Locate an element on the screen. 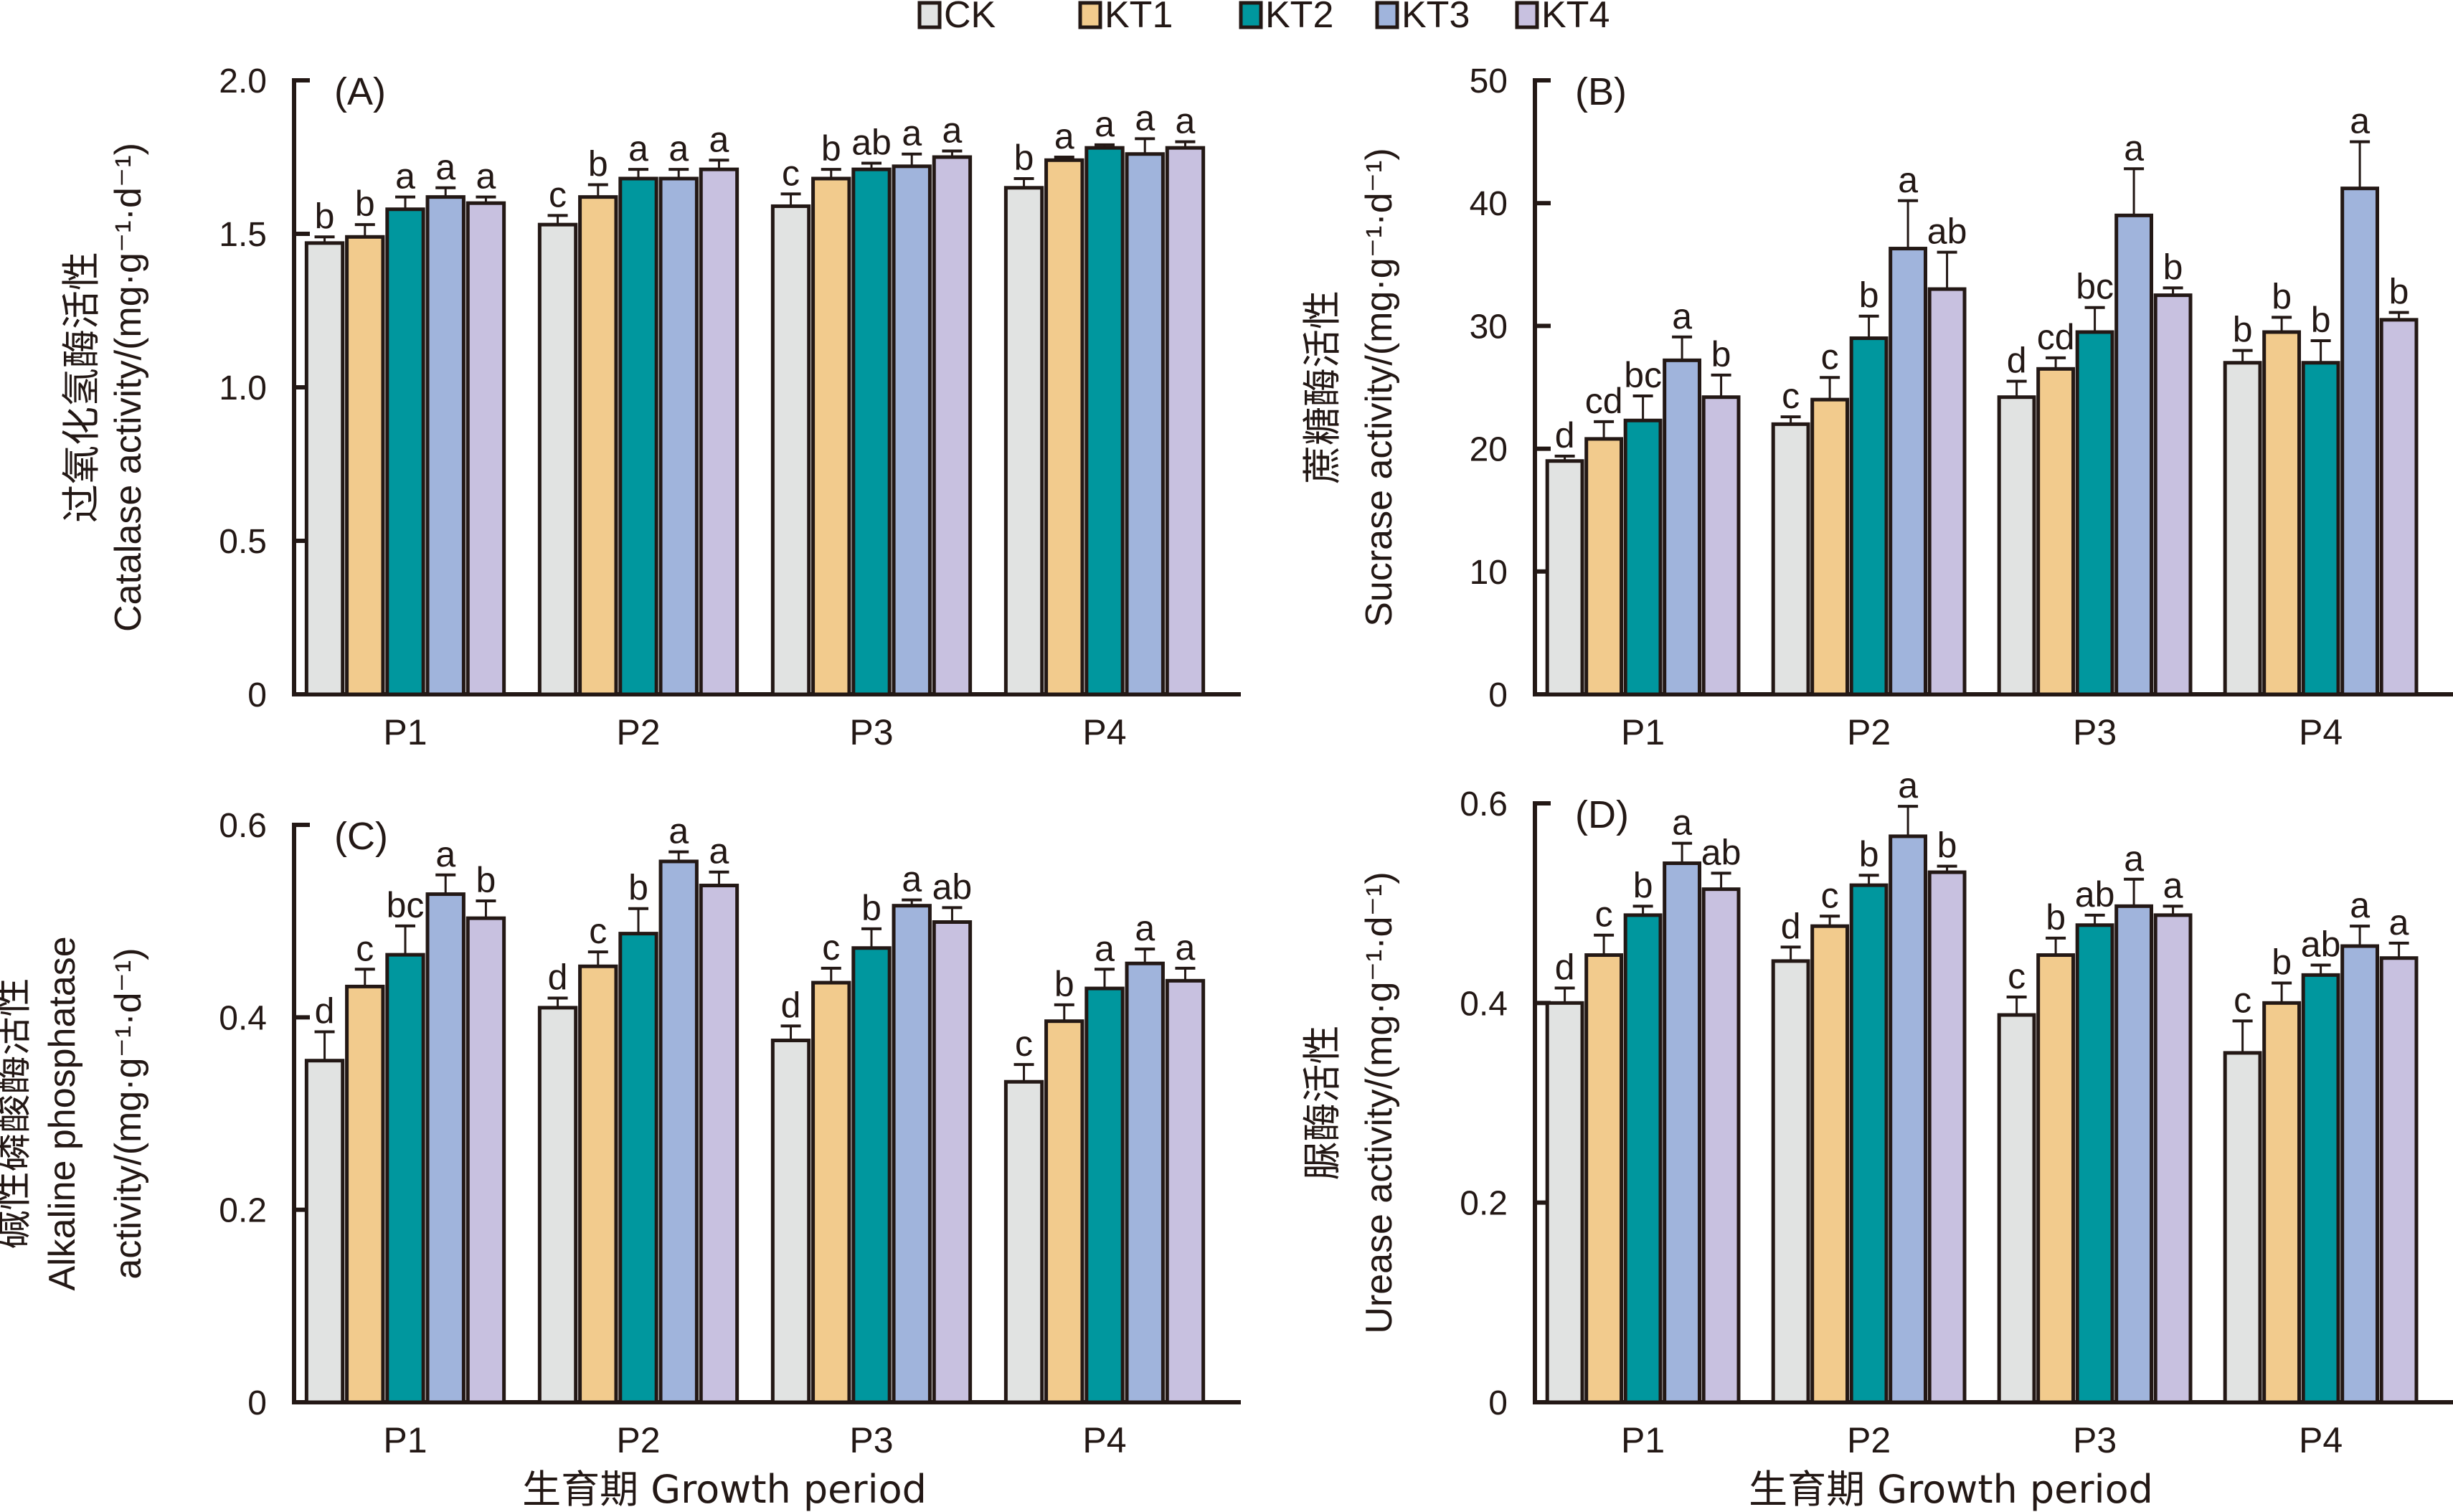 Image resolution: width=2453 pixels, height=1512 pixels. bar-kt2-p1 is located at coordinates (1643, 557).